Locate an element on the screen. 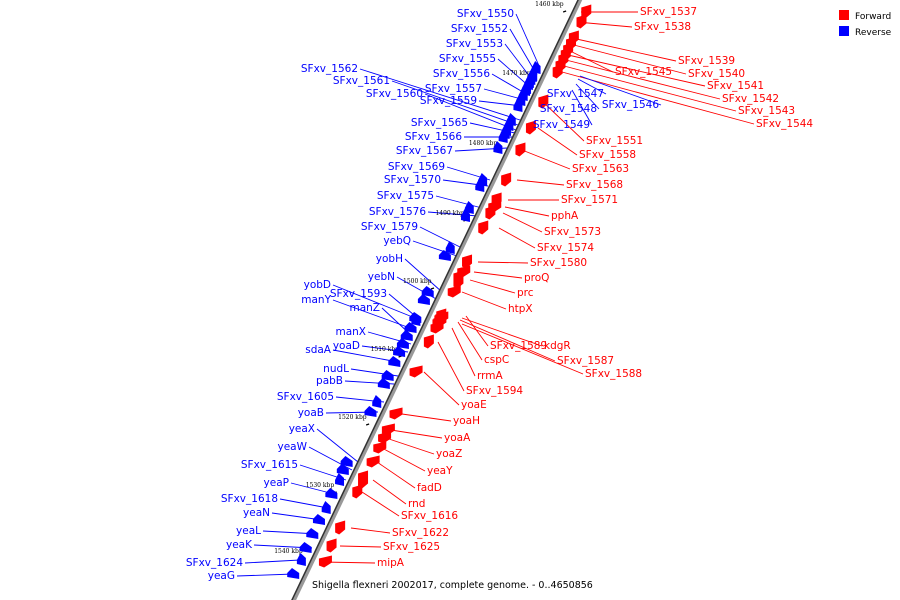 This screenshot has width=900, height=600. gene-feature-yebQ is located at coordinates (444, 255).